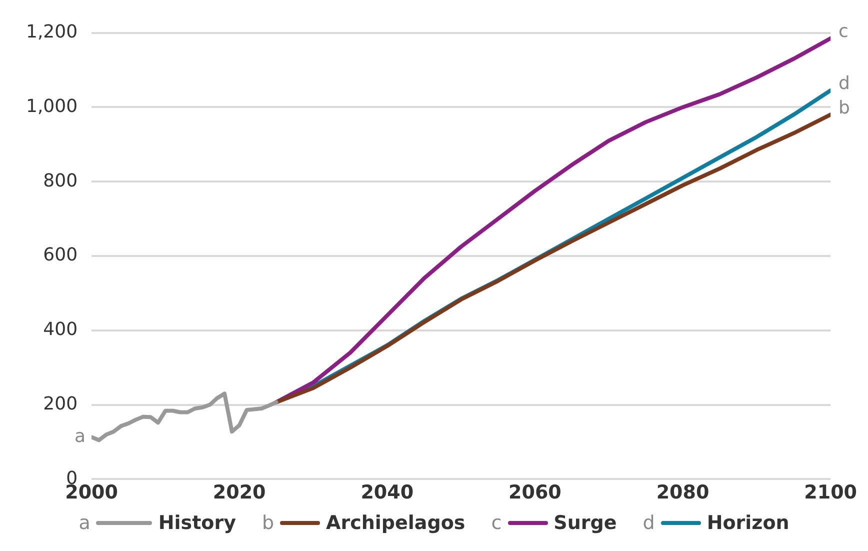 The image size is (868, 551). What do you see at coordinates (52, 31) in the screenshot?
I see `y-tick-label: 1,200` at bounding box center [52, 31].